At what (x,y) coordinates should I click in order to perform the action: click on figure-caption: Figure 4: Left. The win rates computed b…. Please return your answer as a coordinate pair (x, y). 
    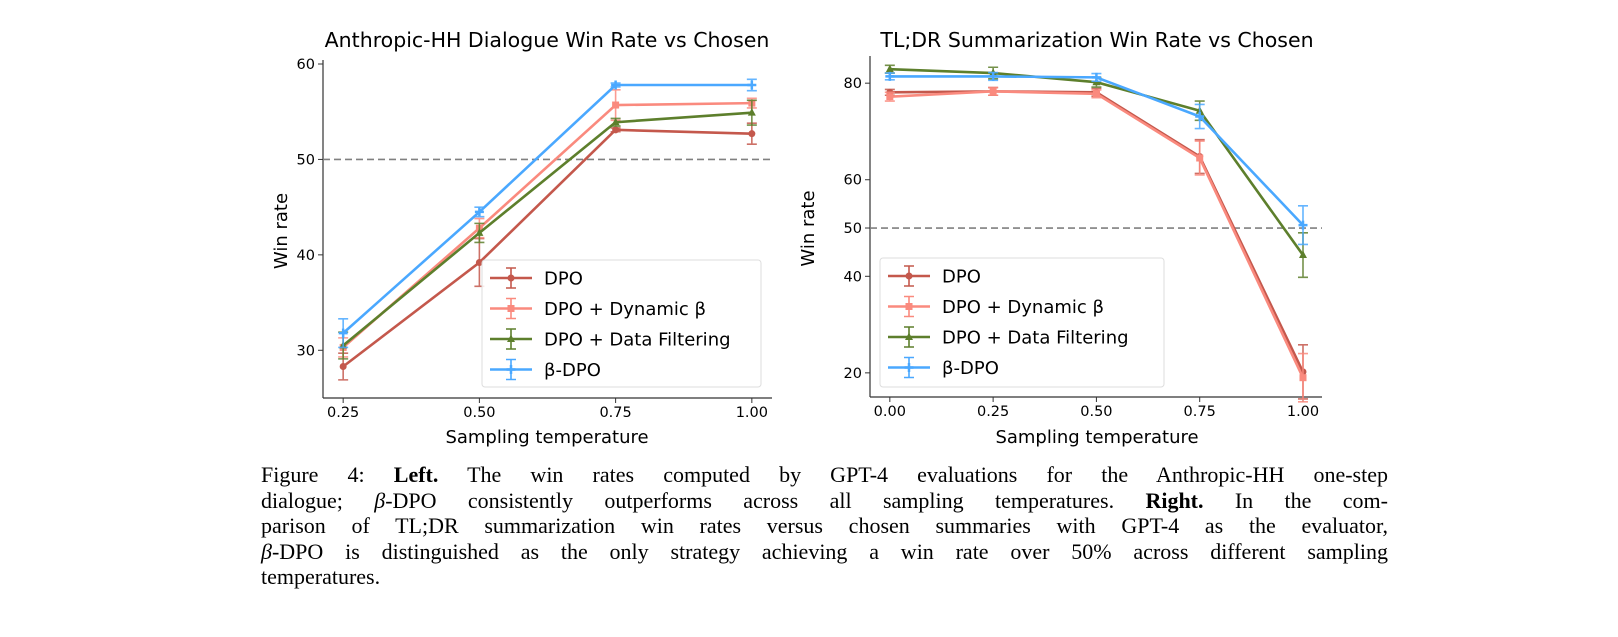
    Looking at the image, I should click on (824, 526).